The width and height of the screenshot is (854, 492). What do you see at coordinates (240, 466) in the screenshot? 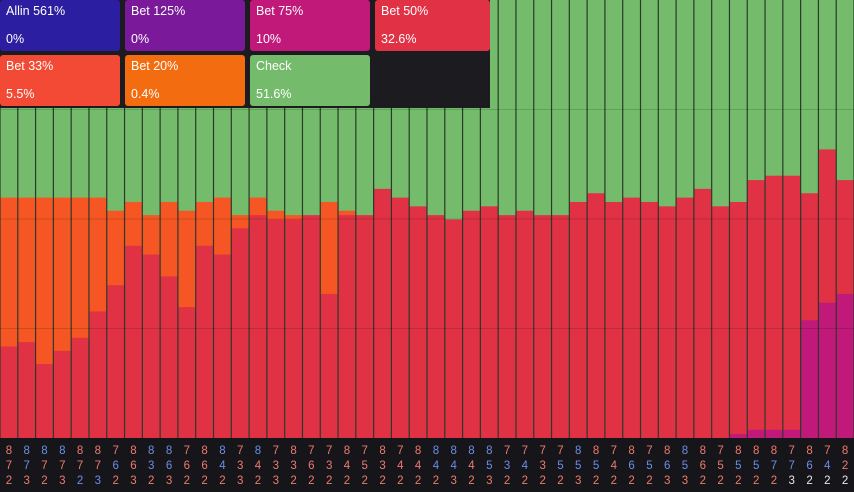
I see `board-label: 7 3 3` at bounding box center [240, 466].